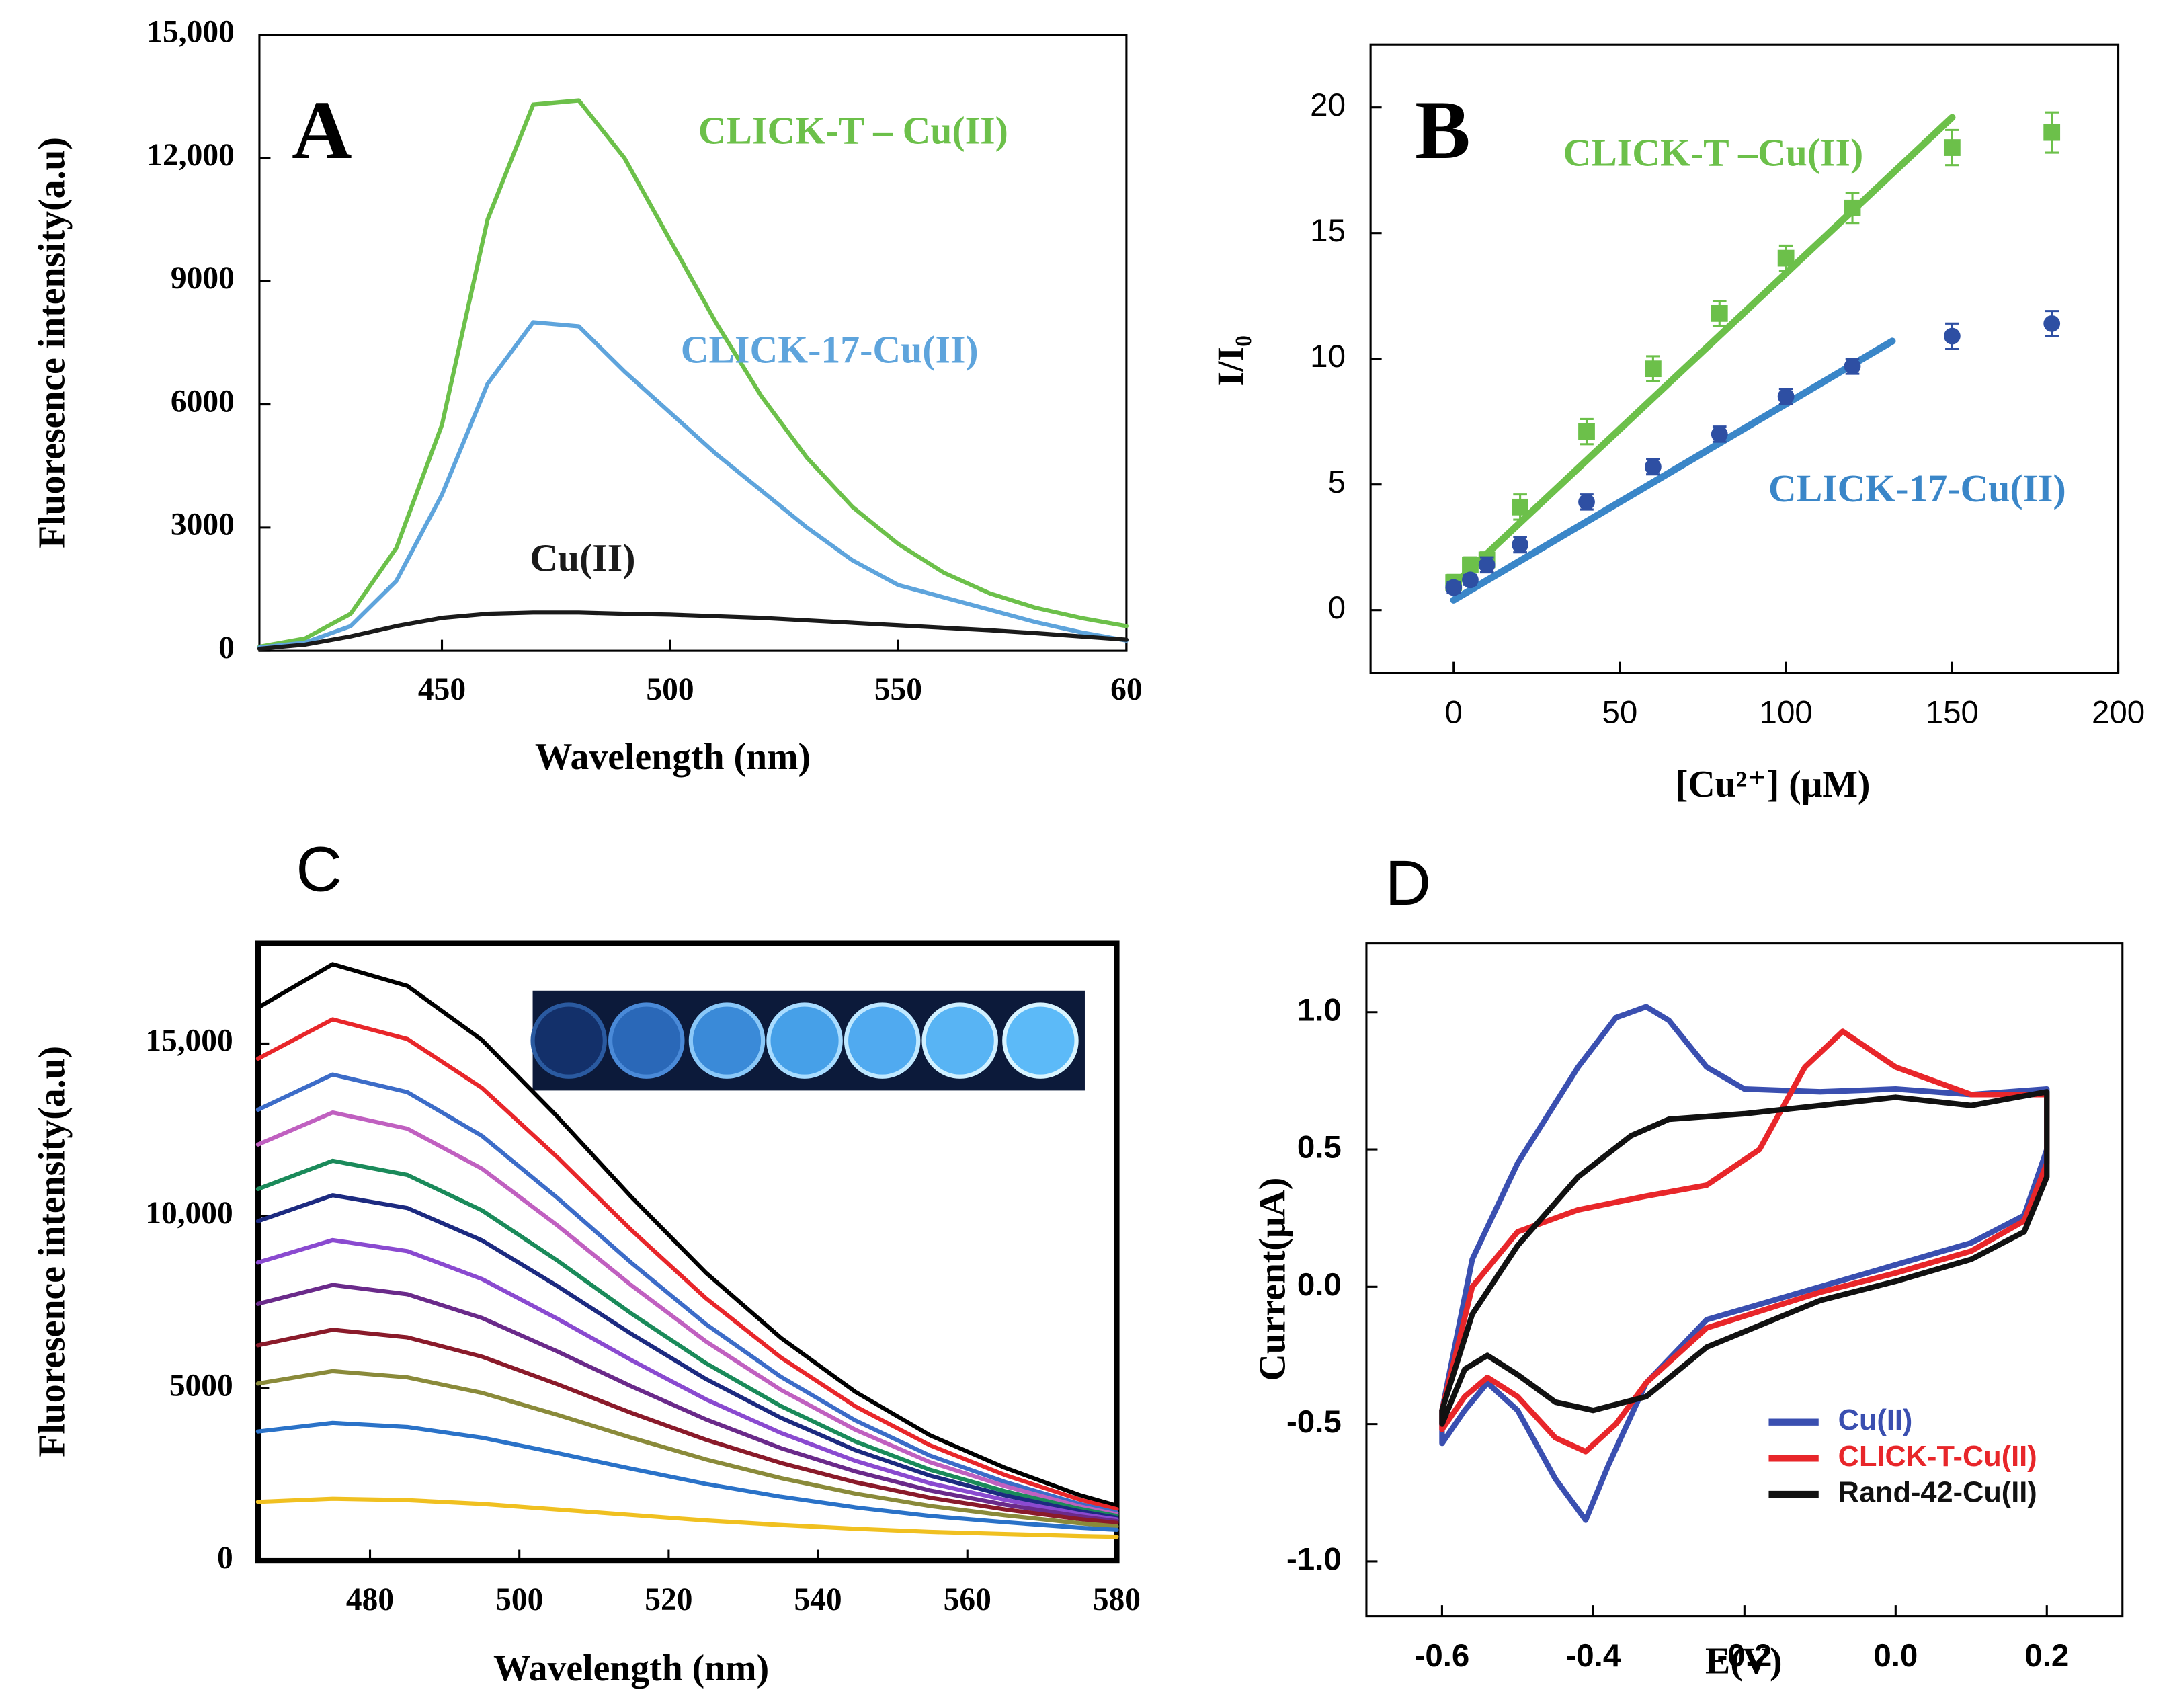 This screenshot has width=2171, height=1708. I want to click on inset-photo, so click(807, 1040).